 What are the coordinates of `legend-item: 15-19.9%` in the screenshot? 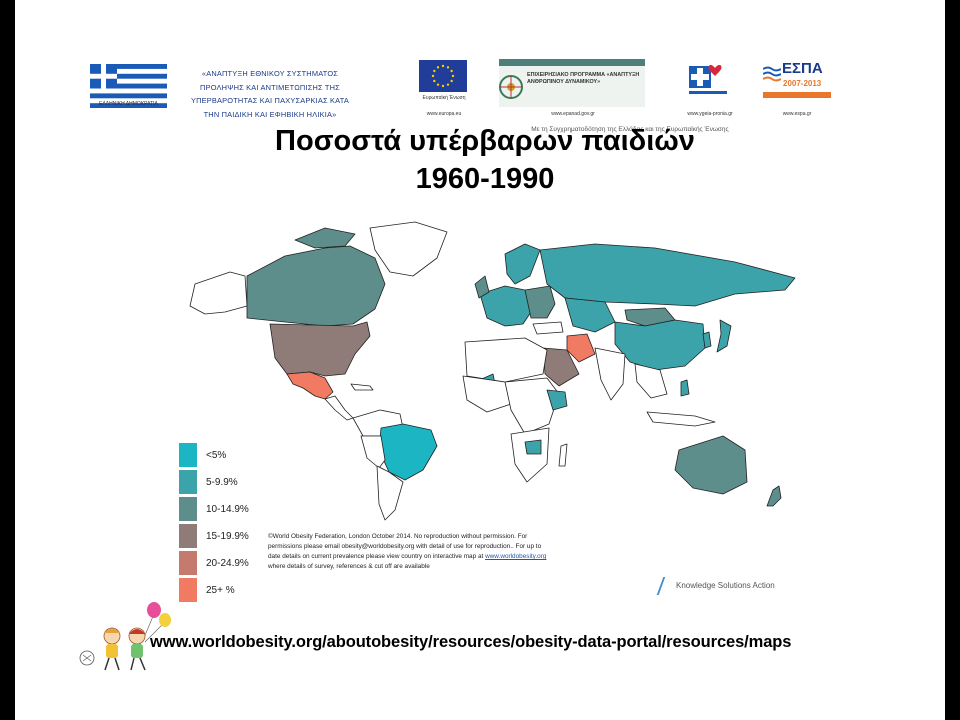 It's located at (229, 536).